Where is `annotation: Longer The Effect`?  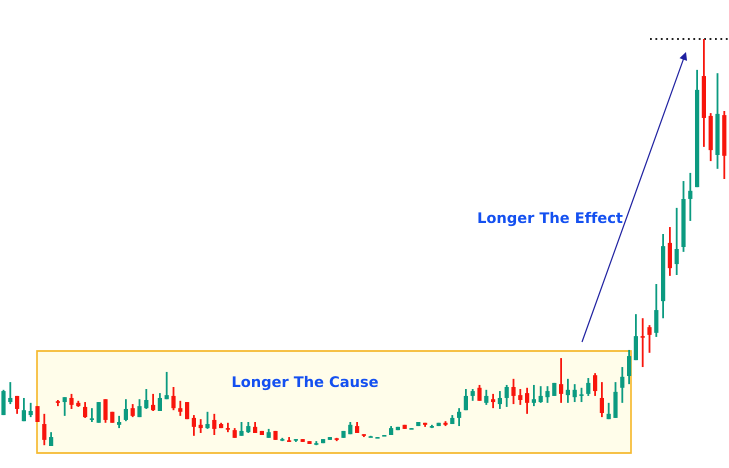 annotation: Longer The Effect is located at coordinates (550, 219).